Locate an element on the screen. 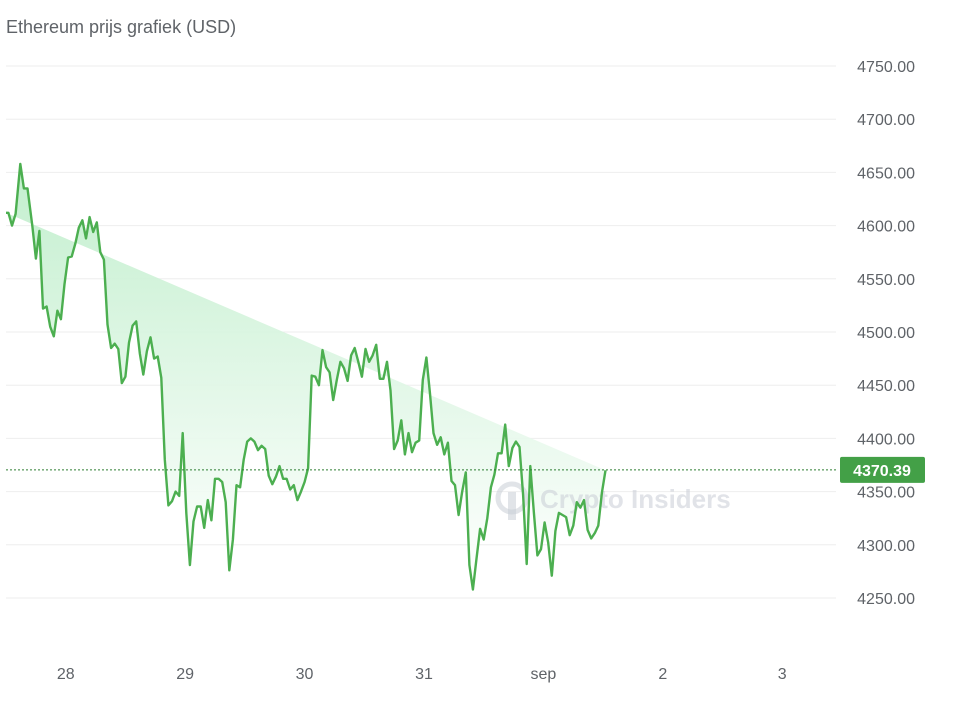 The image size is (955, 707). y-tick-label: 4500.00 is located at coordinates (886, 333).